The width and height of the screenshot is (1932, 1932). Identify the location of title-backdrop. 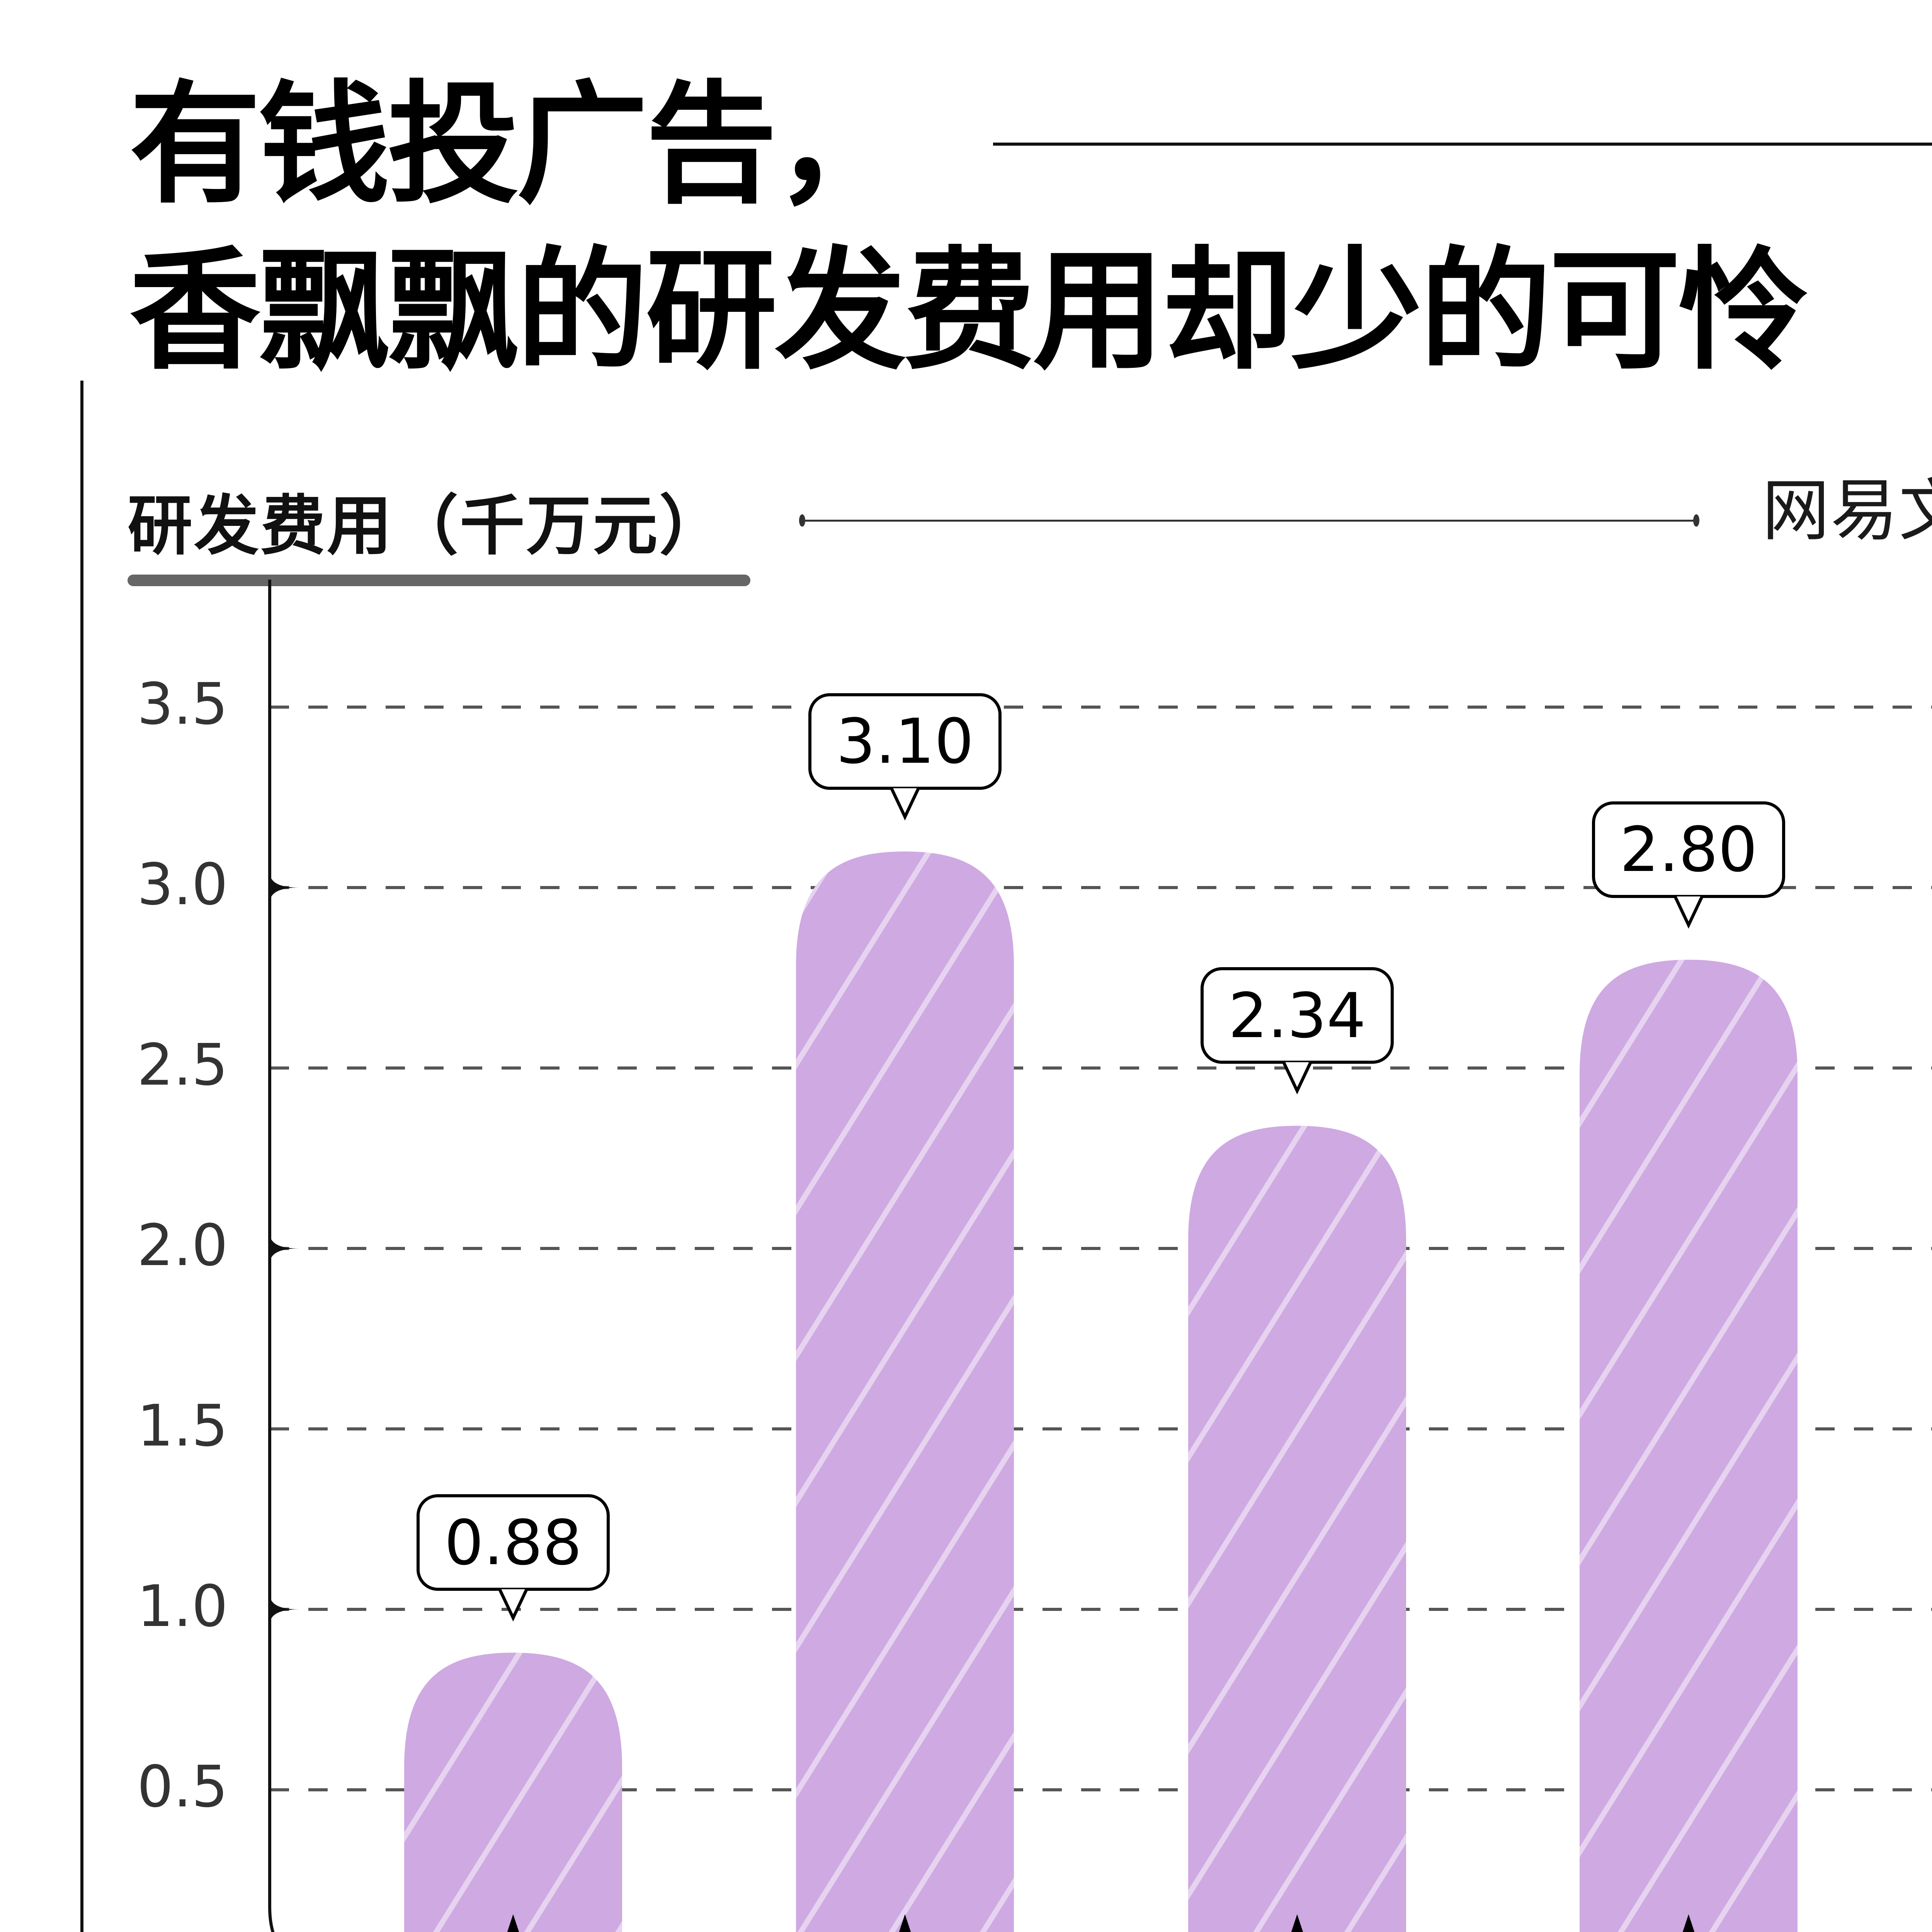
(525, 220).